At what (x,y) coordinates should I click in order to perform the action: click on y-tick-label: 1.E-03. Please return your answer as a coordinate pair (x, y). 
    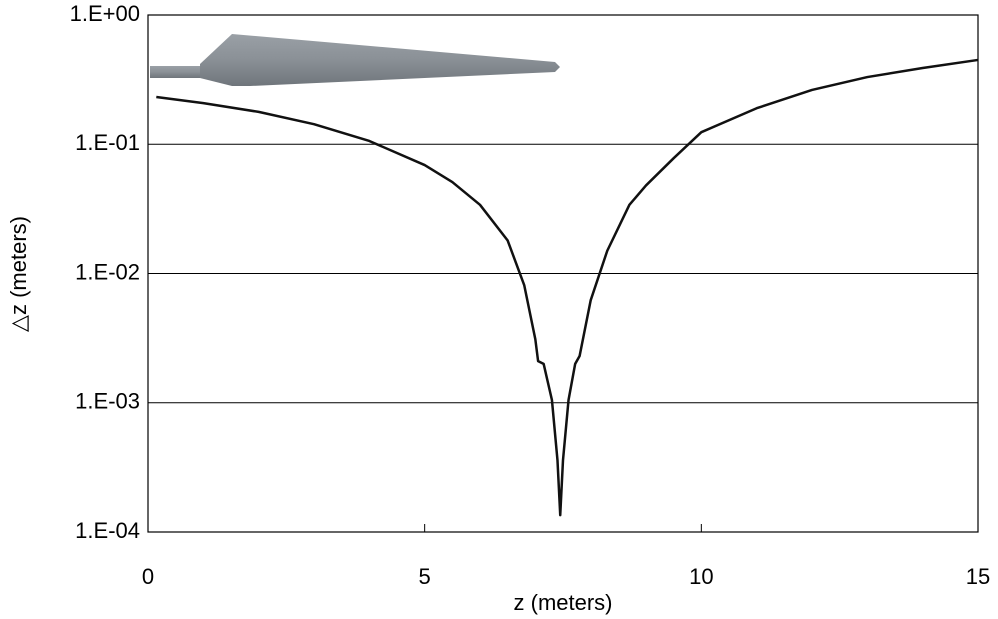
    Looking at the image, I should click on (107, 401).